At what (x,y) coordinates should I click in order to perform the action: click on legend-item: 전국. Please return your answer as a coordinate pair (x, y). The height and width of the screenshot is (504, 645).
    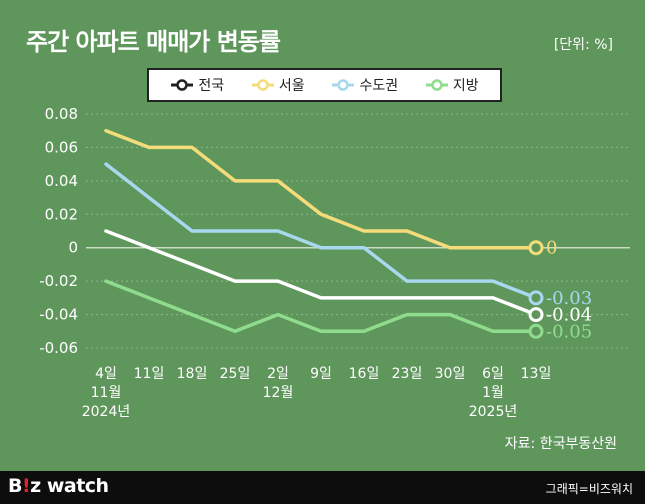
    Looking at the image, I should click on (197, 85).